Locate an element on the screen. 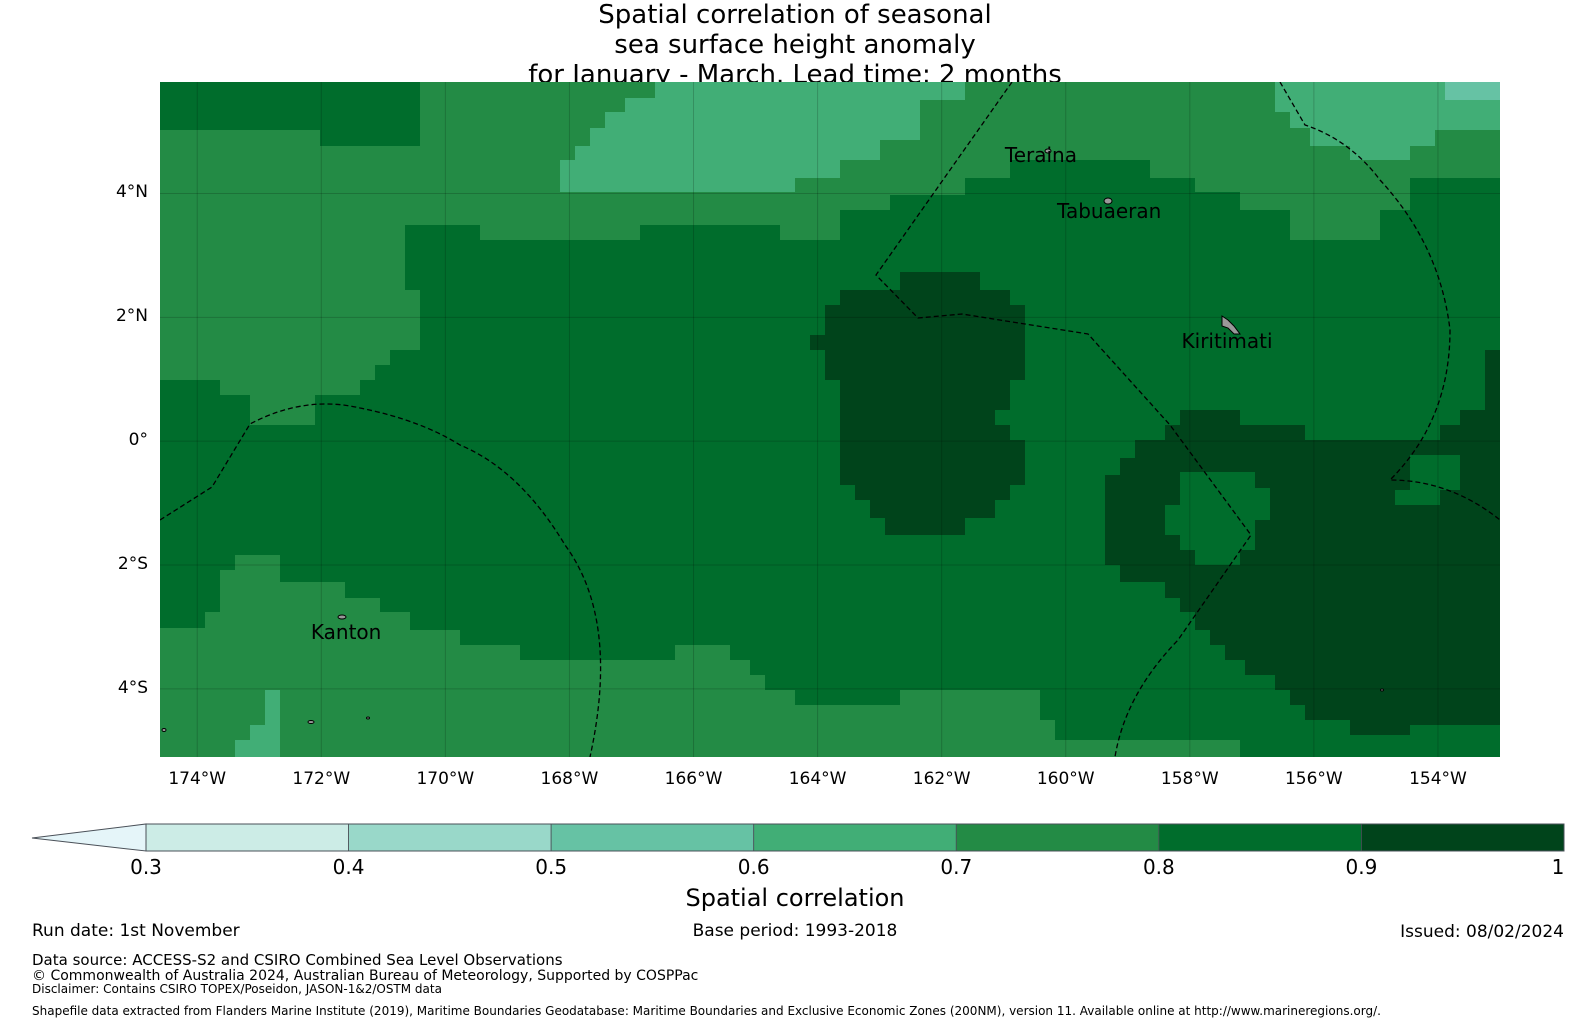  colorbar-tick-label: 0.4 is located at coordinates (348, 867).